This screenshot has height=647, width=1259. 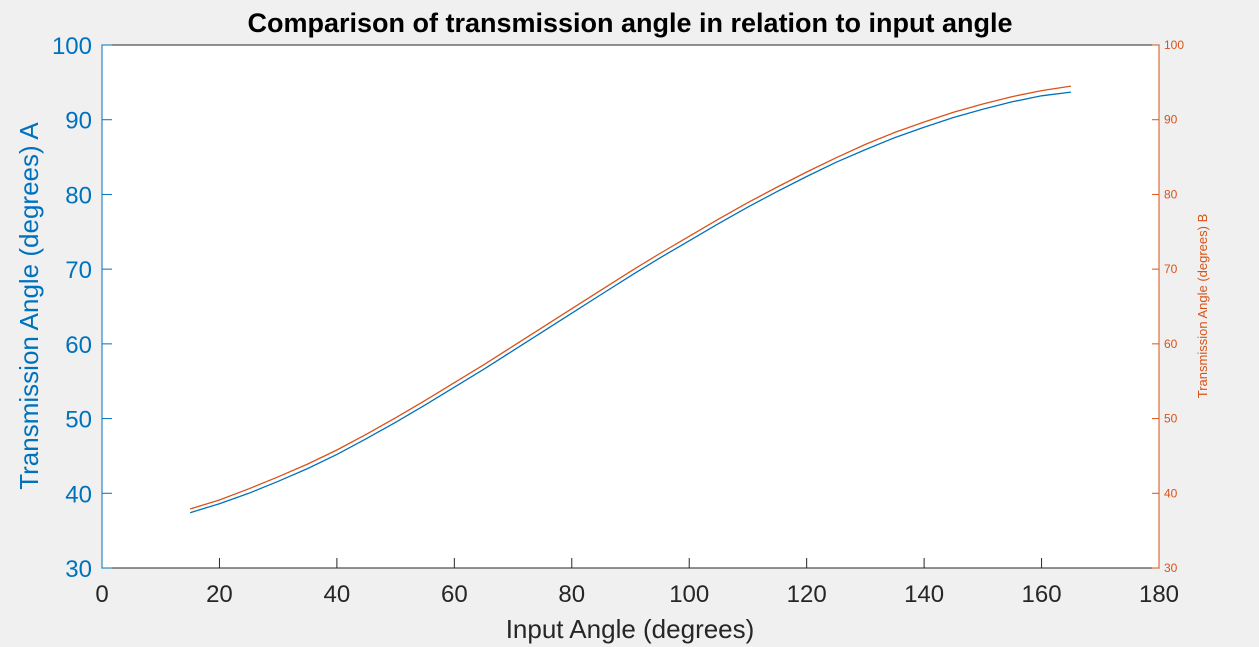 I want to click on left-y-axis-label: Transmission Angle (degrees) A, so click(x=29, y=306).